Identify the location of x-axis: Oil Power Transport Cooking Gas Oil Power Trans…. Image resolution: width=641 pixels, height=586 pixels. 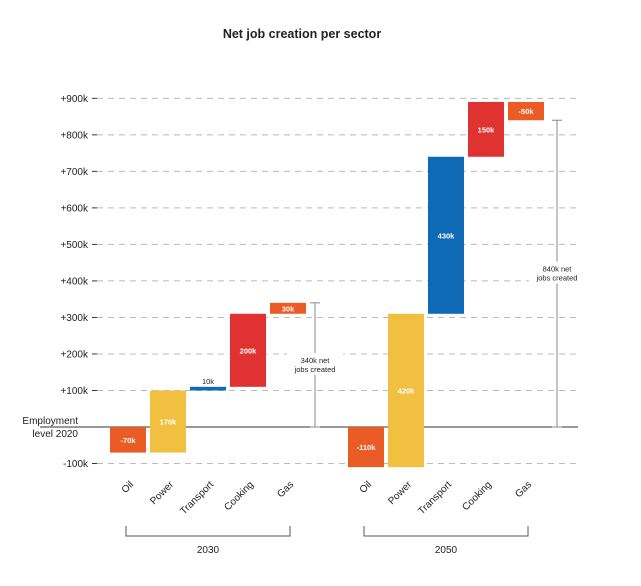
(327, 498).